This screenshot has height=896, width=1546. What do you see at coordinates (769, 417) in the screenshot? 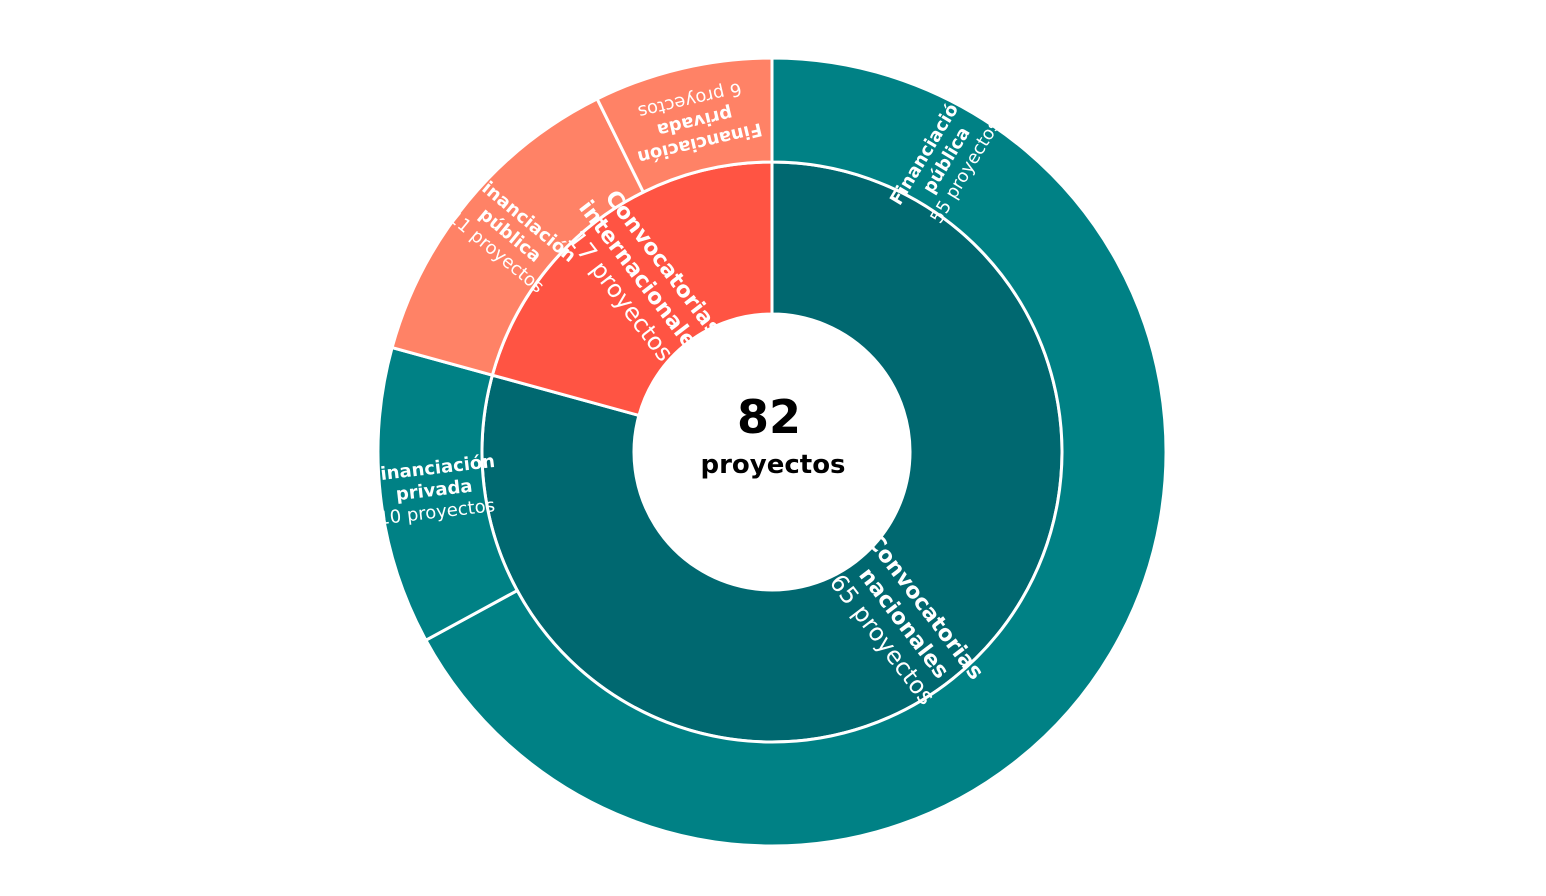
I see `center-total: 82` at bounding box center [769, 417].